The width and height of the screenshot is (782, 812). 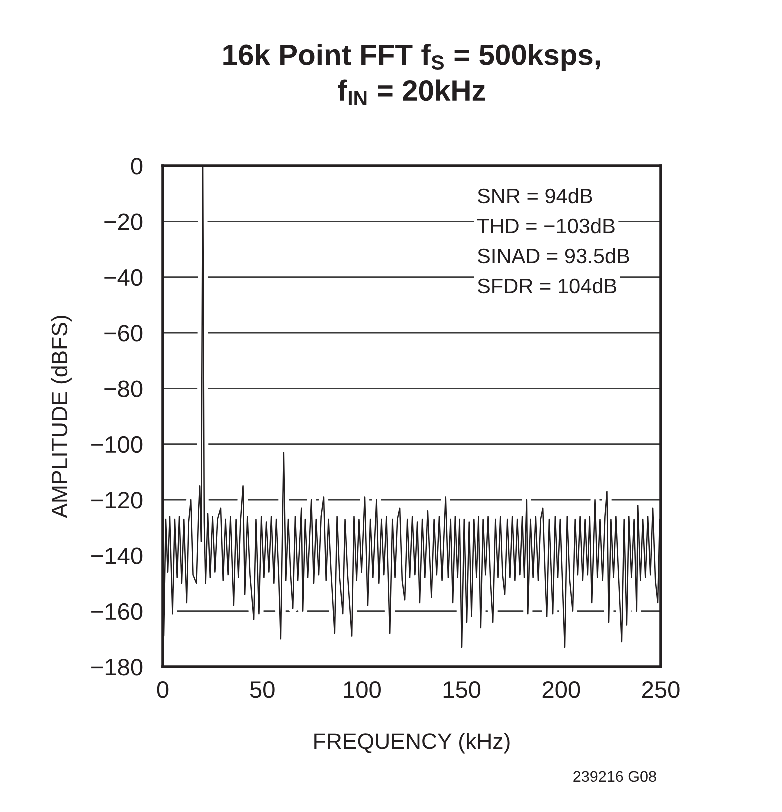 I want to click on y-tick-label: −100, so click(x=117, y=445).